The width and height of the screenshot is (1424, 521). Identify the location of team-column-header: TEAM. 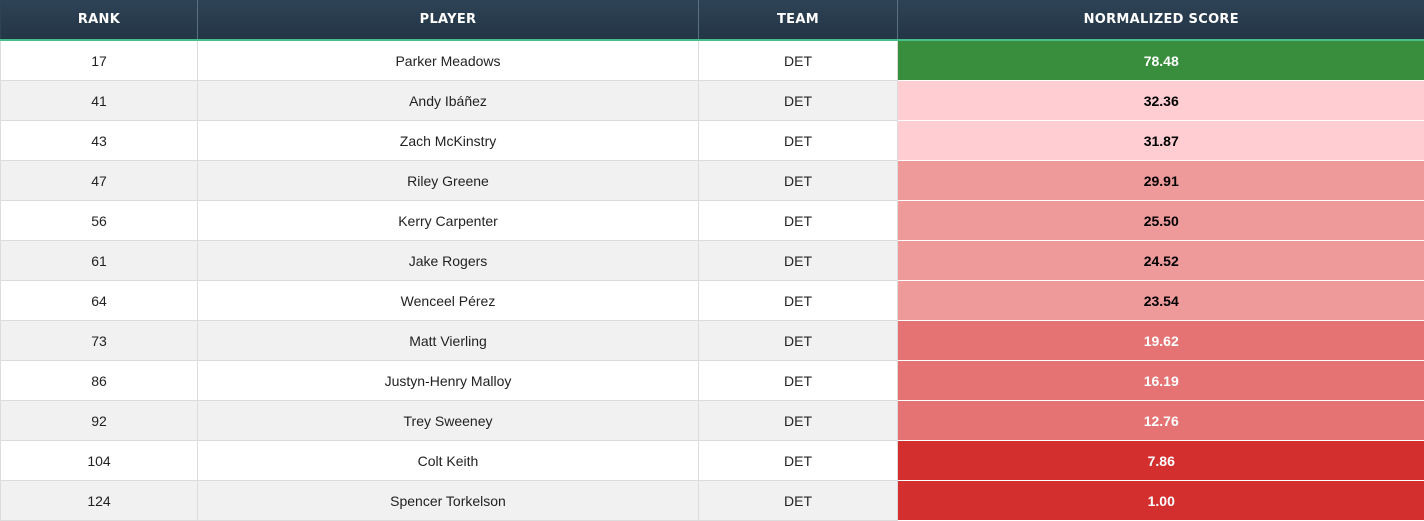
(798, 20).